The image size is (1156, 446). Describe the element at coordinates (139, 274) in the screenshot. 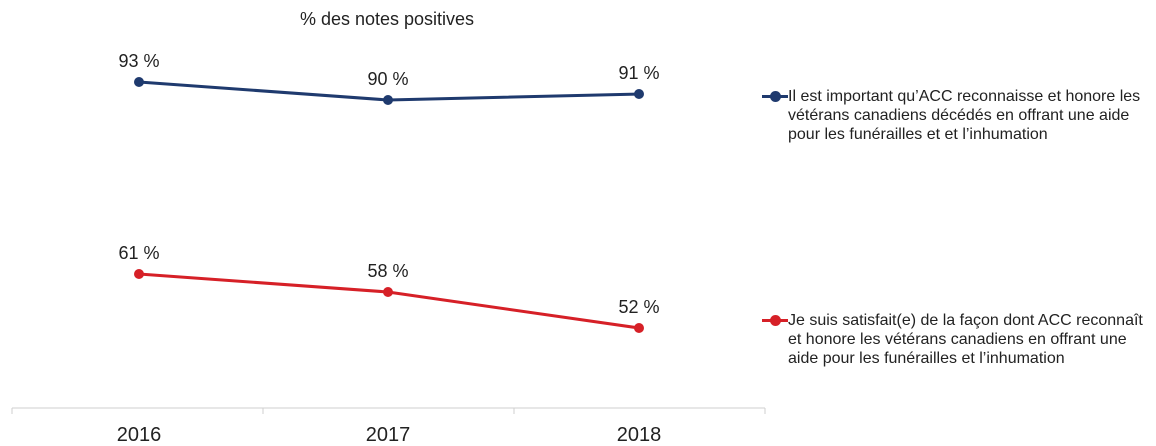

I see `data-point-1-2016` at that location.